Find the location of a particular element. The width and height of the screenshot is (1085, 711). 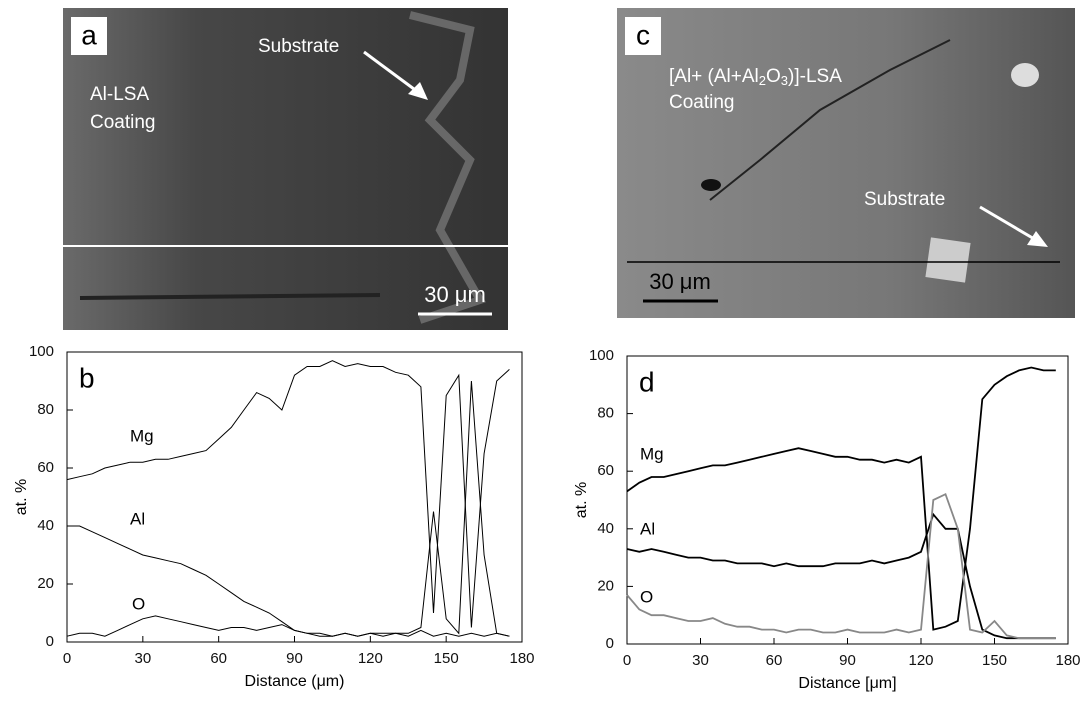

coating-part: [Al+ (Al+Al is located at coordinates (714, 76).